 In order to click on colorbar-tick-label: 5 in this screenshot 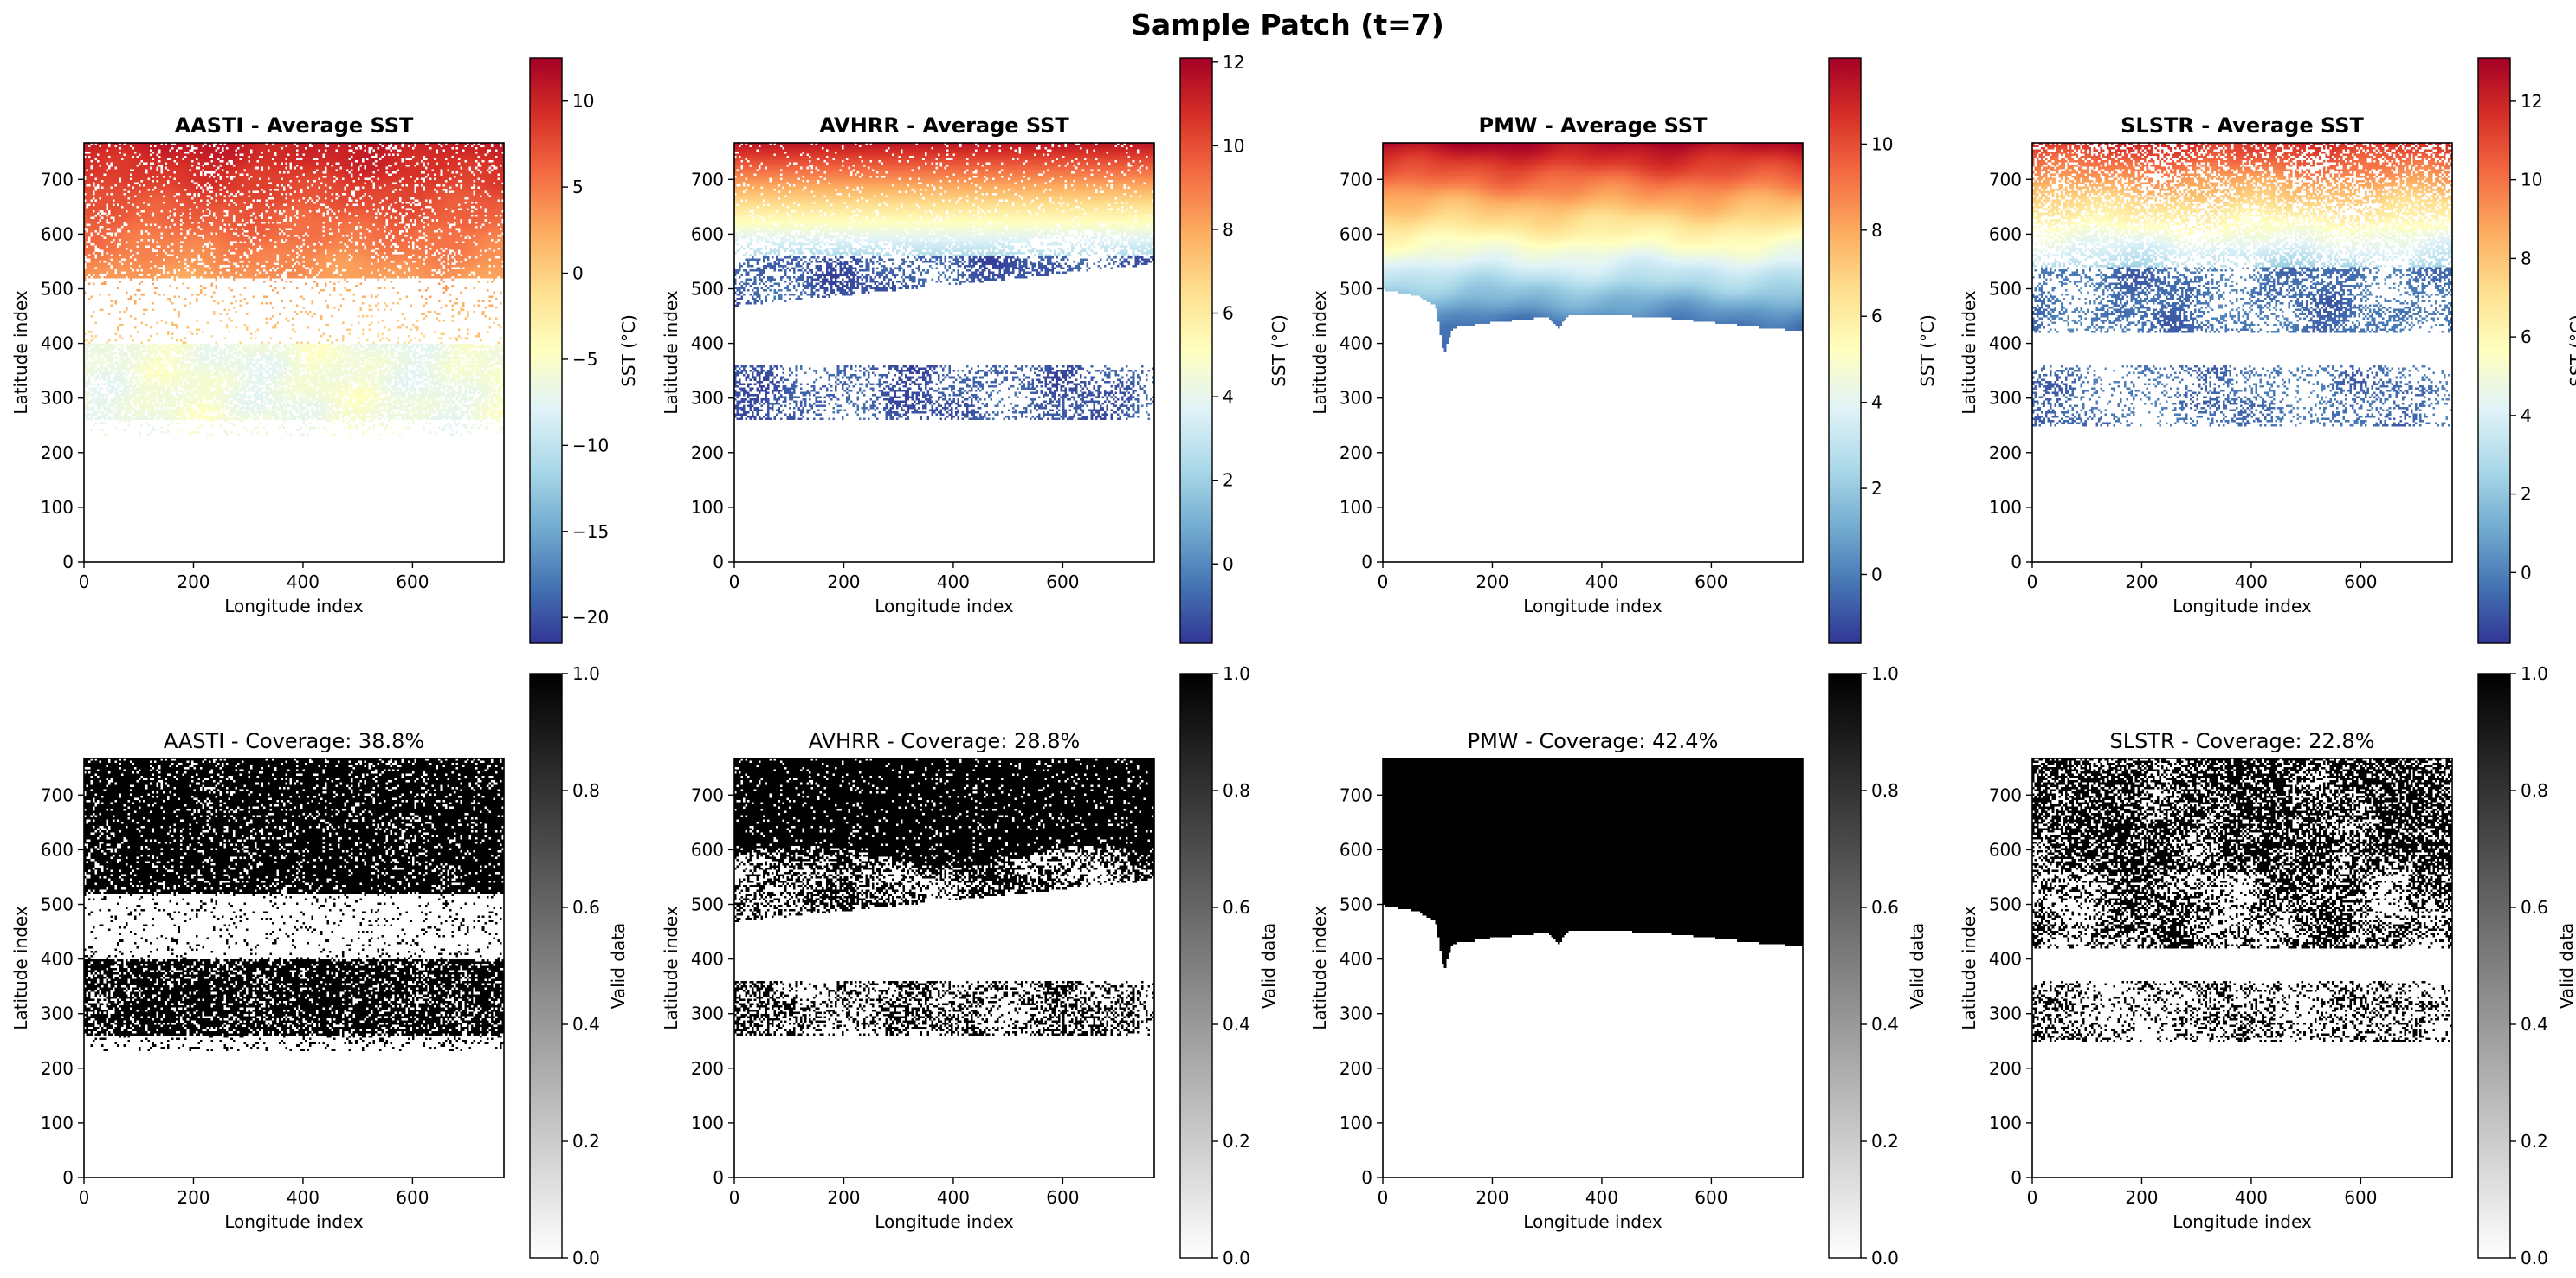, I will do `click(578, 187)`.